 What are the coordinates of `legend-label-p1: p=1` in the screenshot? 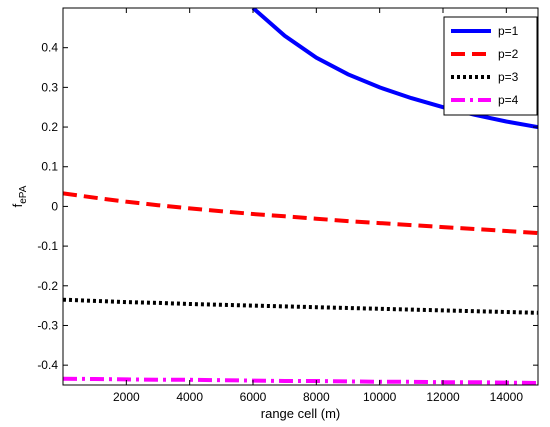 It's located at (508, 31).